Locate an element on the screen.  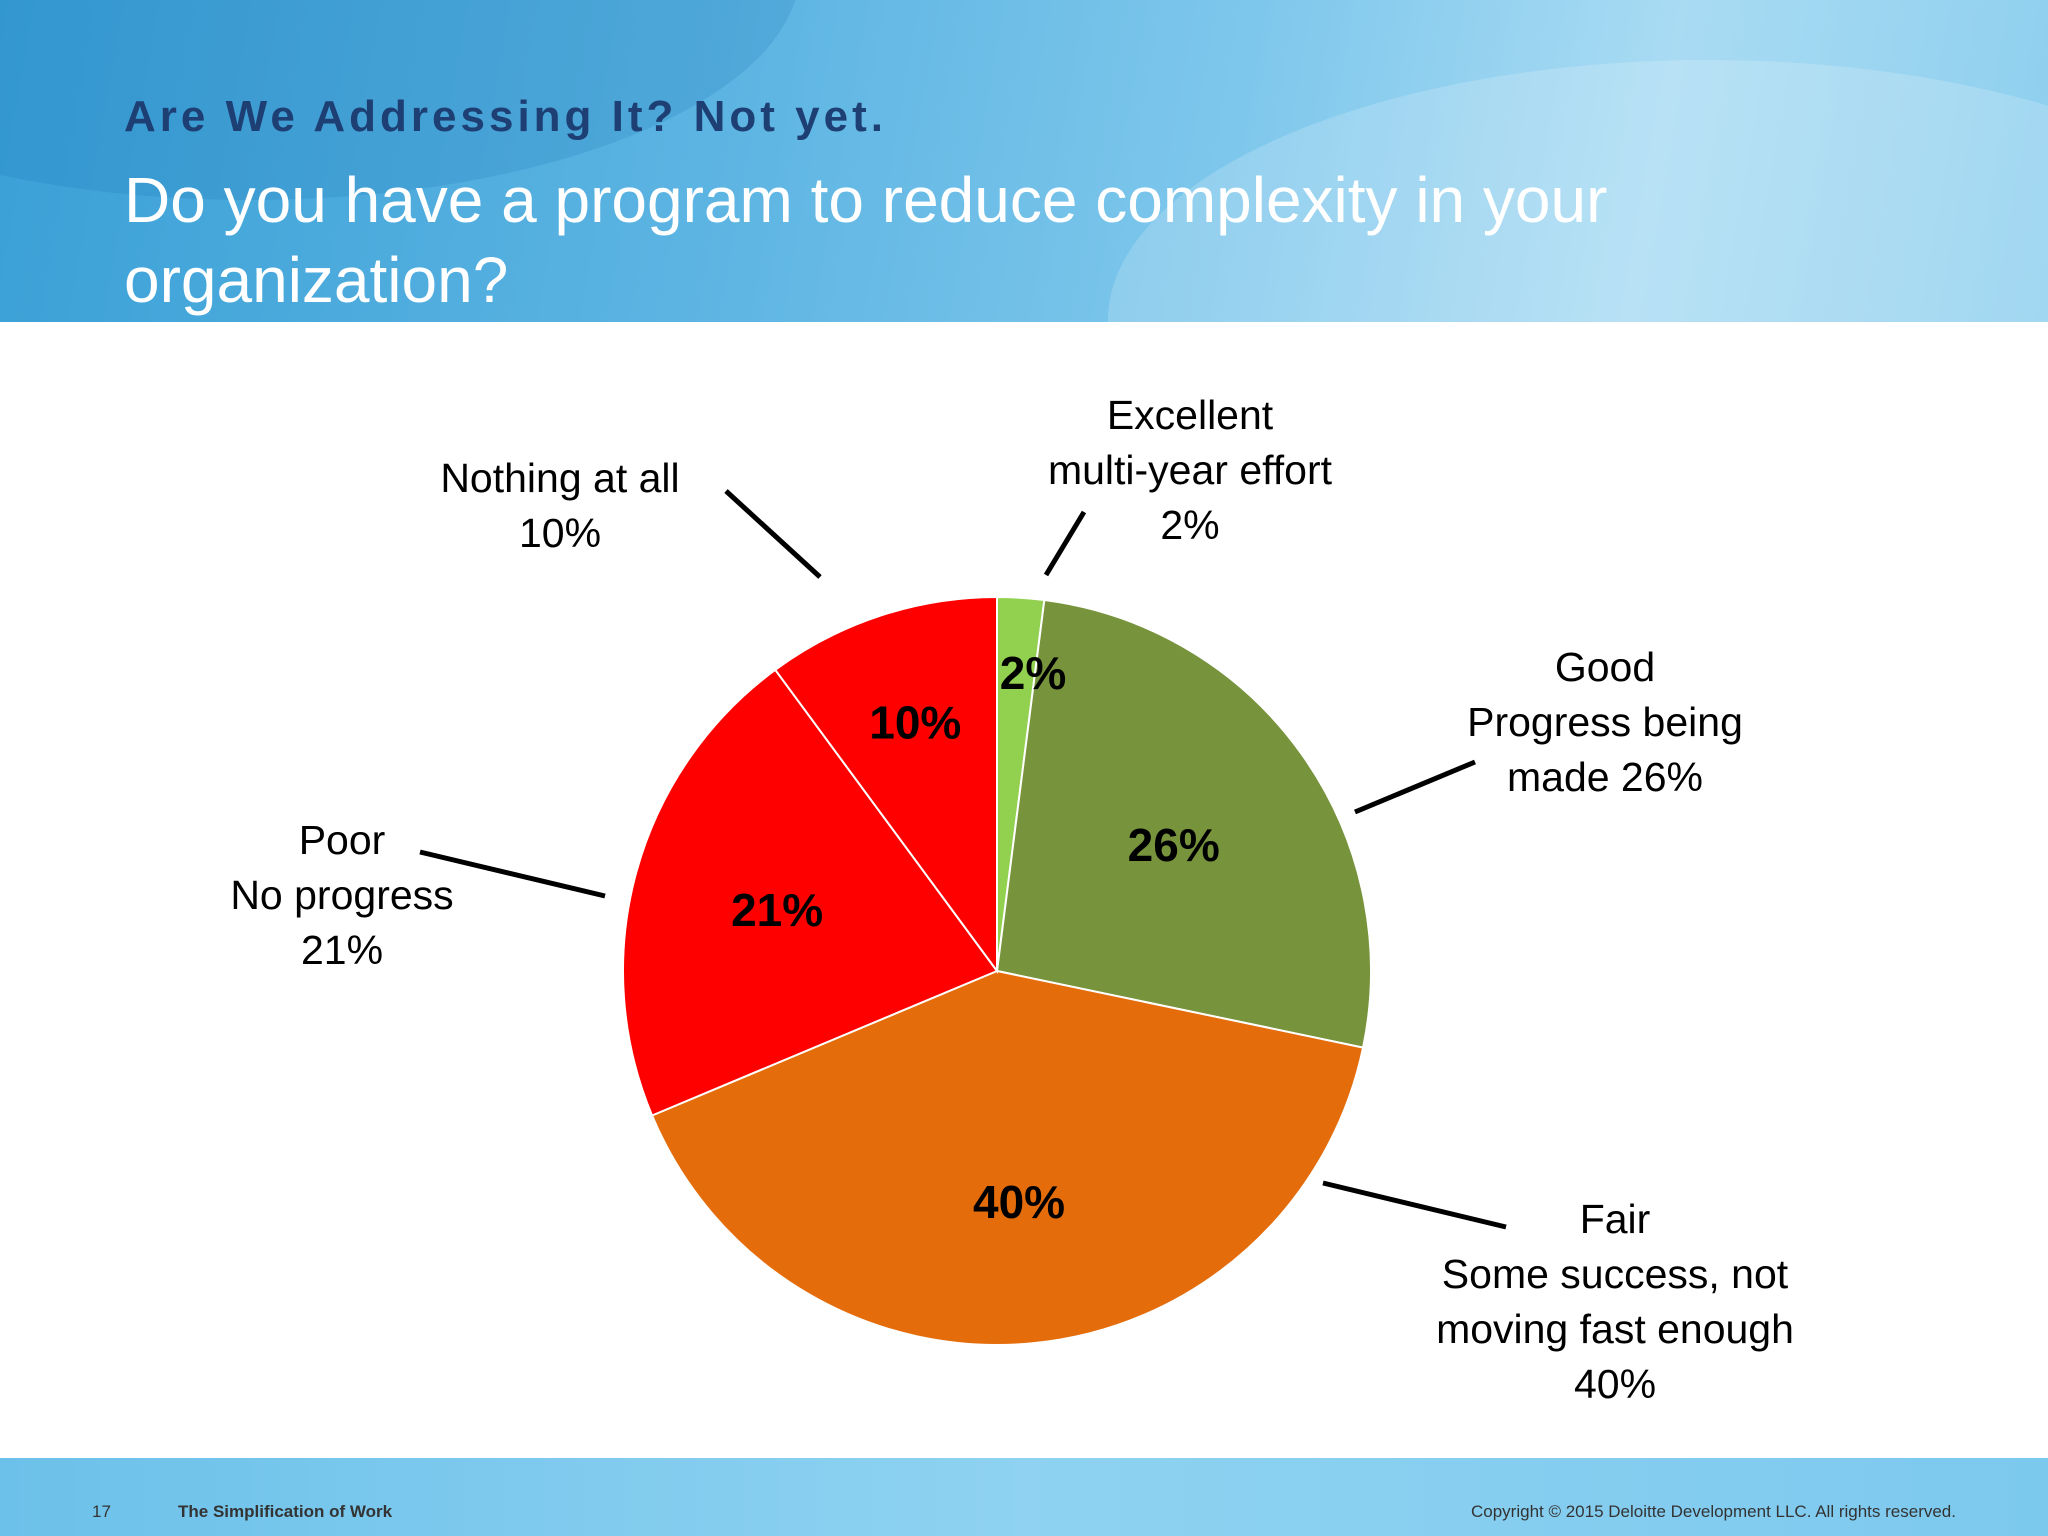
pie-slice-poor is located at coordinates (810, 892).